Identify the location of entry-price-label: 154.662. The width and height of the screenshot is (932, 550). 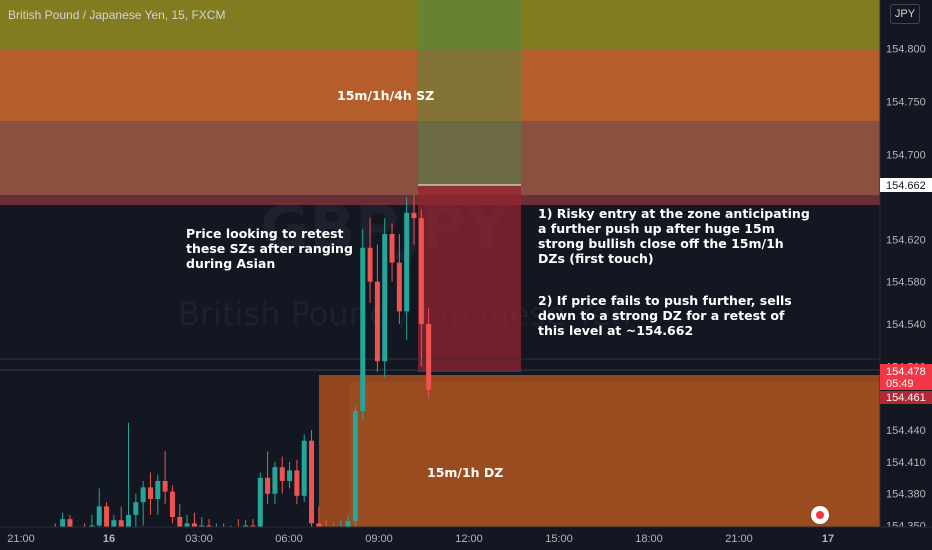
(906, 186).